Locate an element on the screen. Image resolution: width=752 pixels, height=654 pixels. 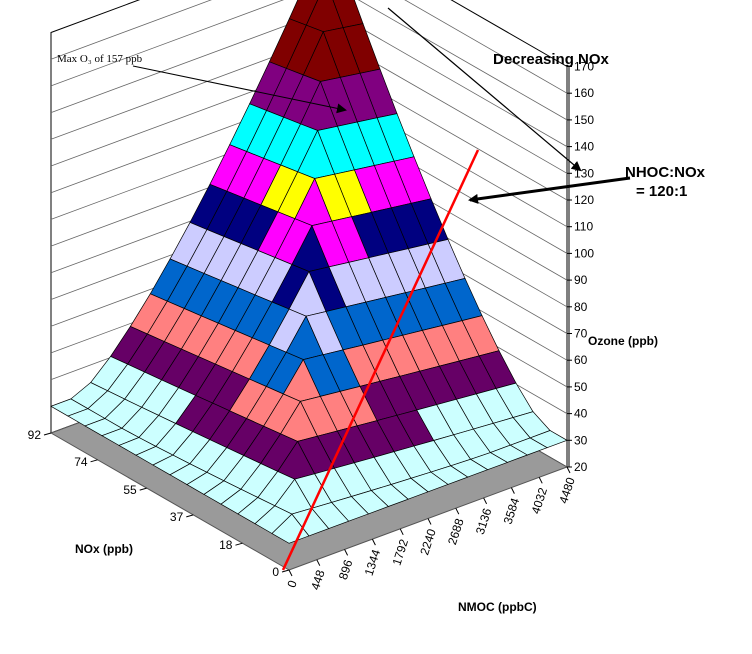
z-tick-label: 100 is located at coordinates (584, 253).